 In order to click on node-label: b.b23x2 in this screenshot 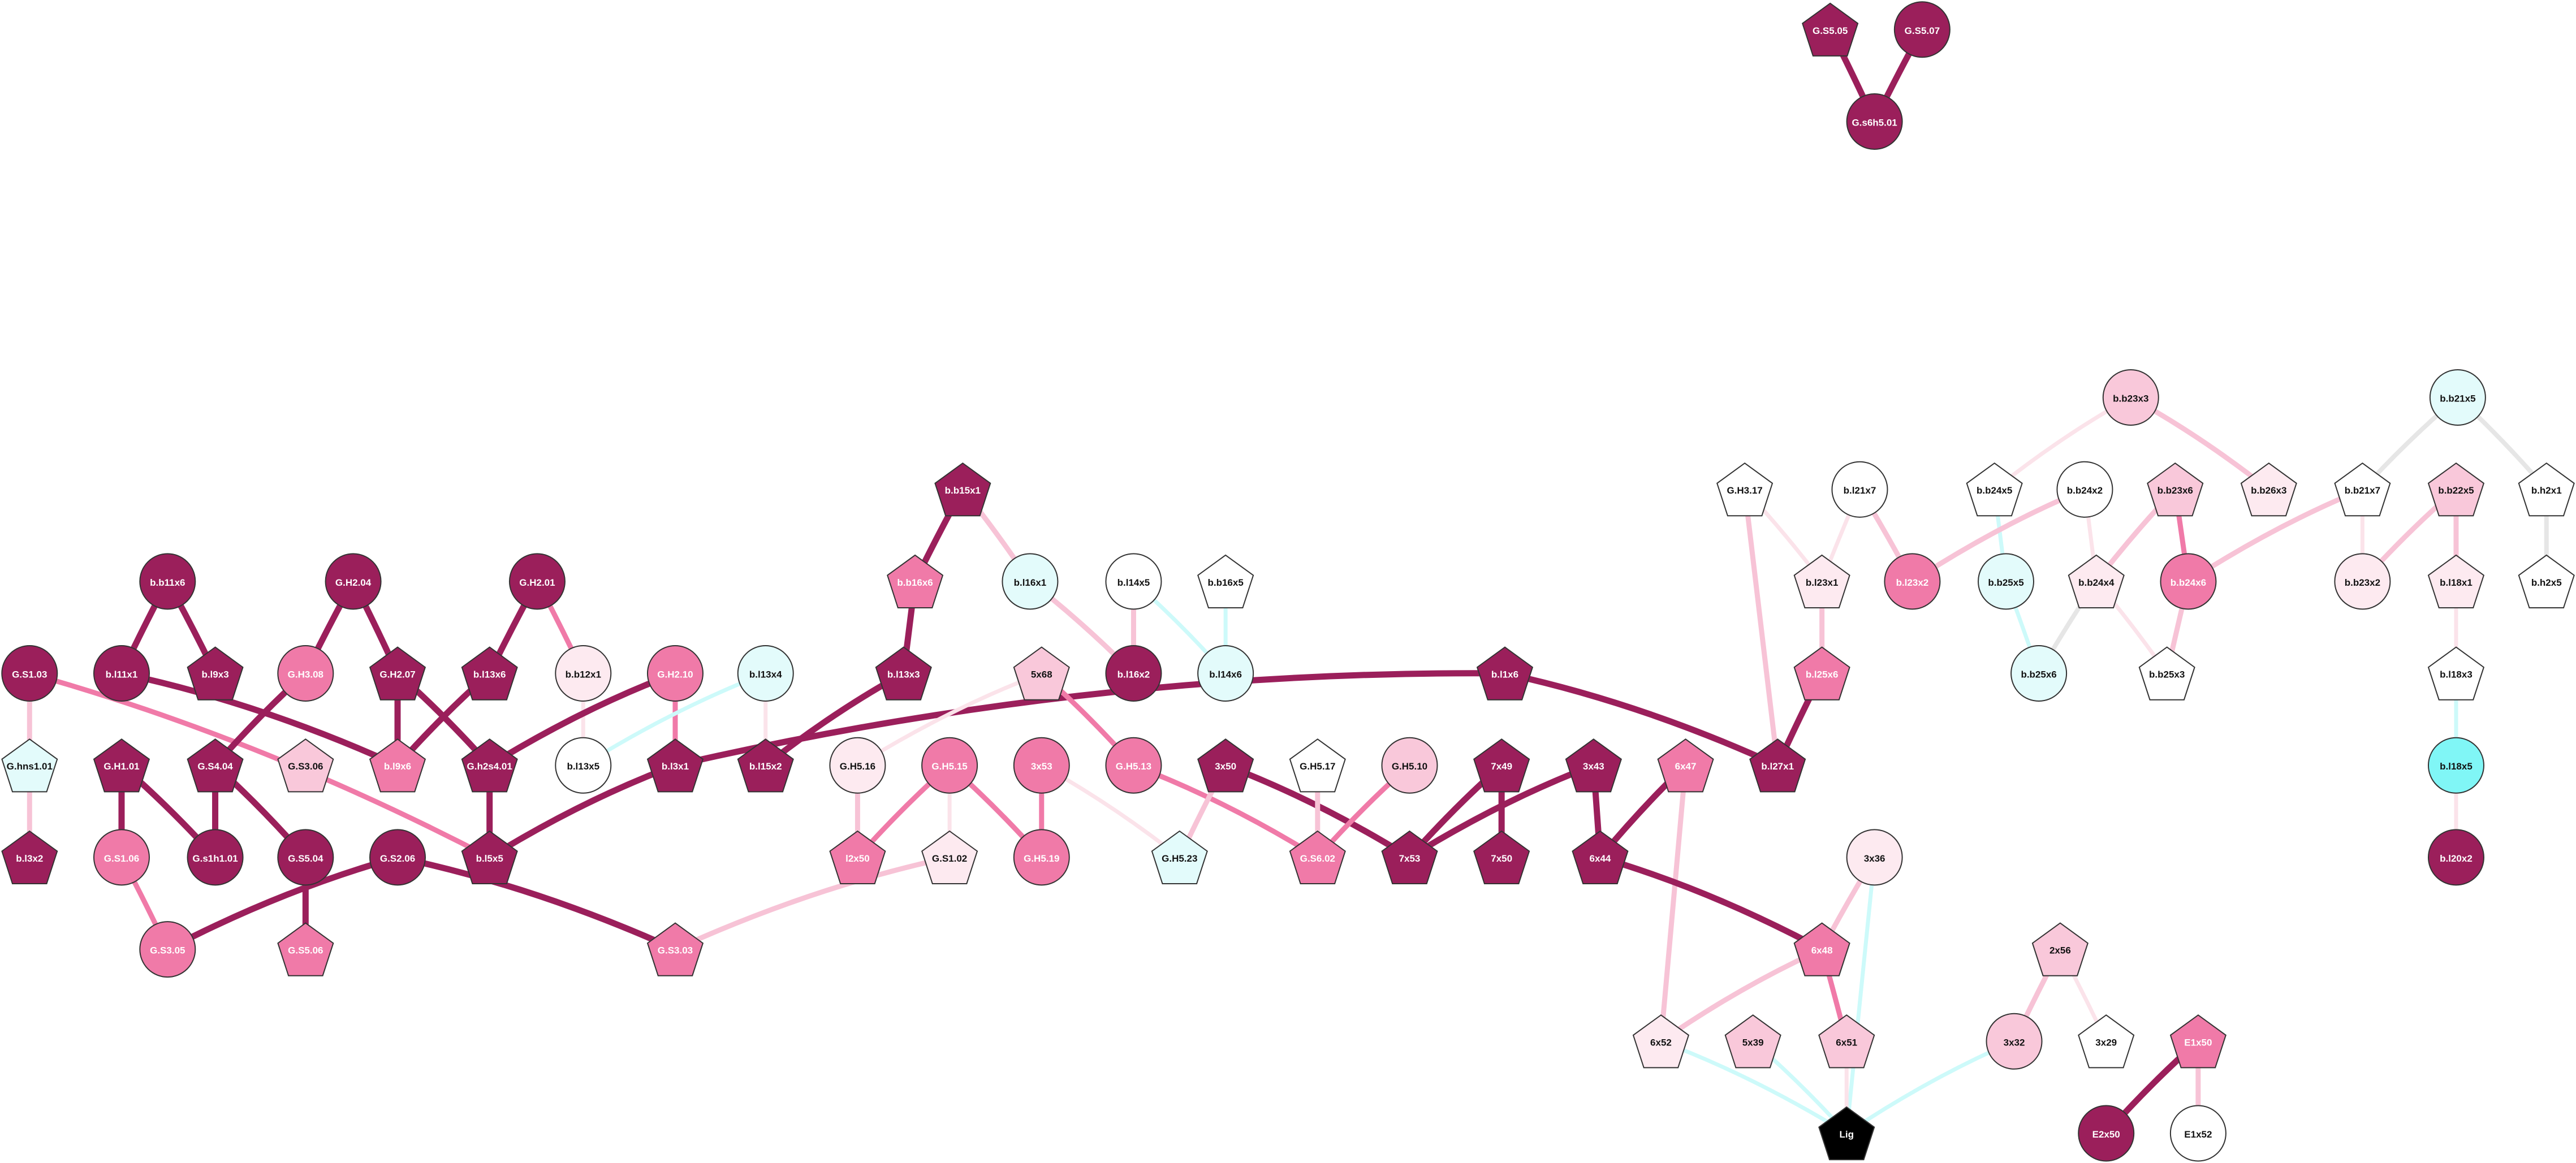, I will do `click(2362, 582)`.